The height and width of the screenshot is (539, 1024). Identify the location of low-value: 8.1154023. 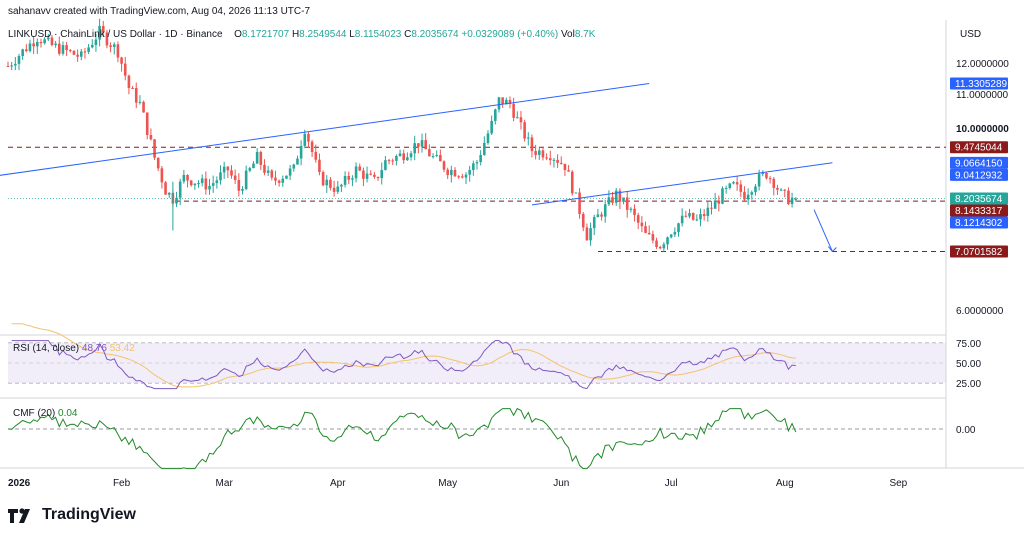
(378, 34).